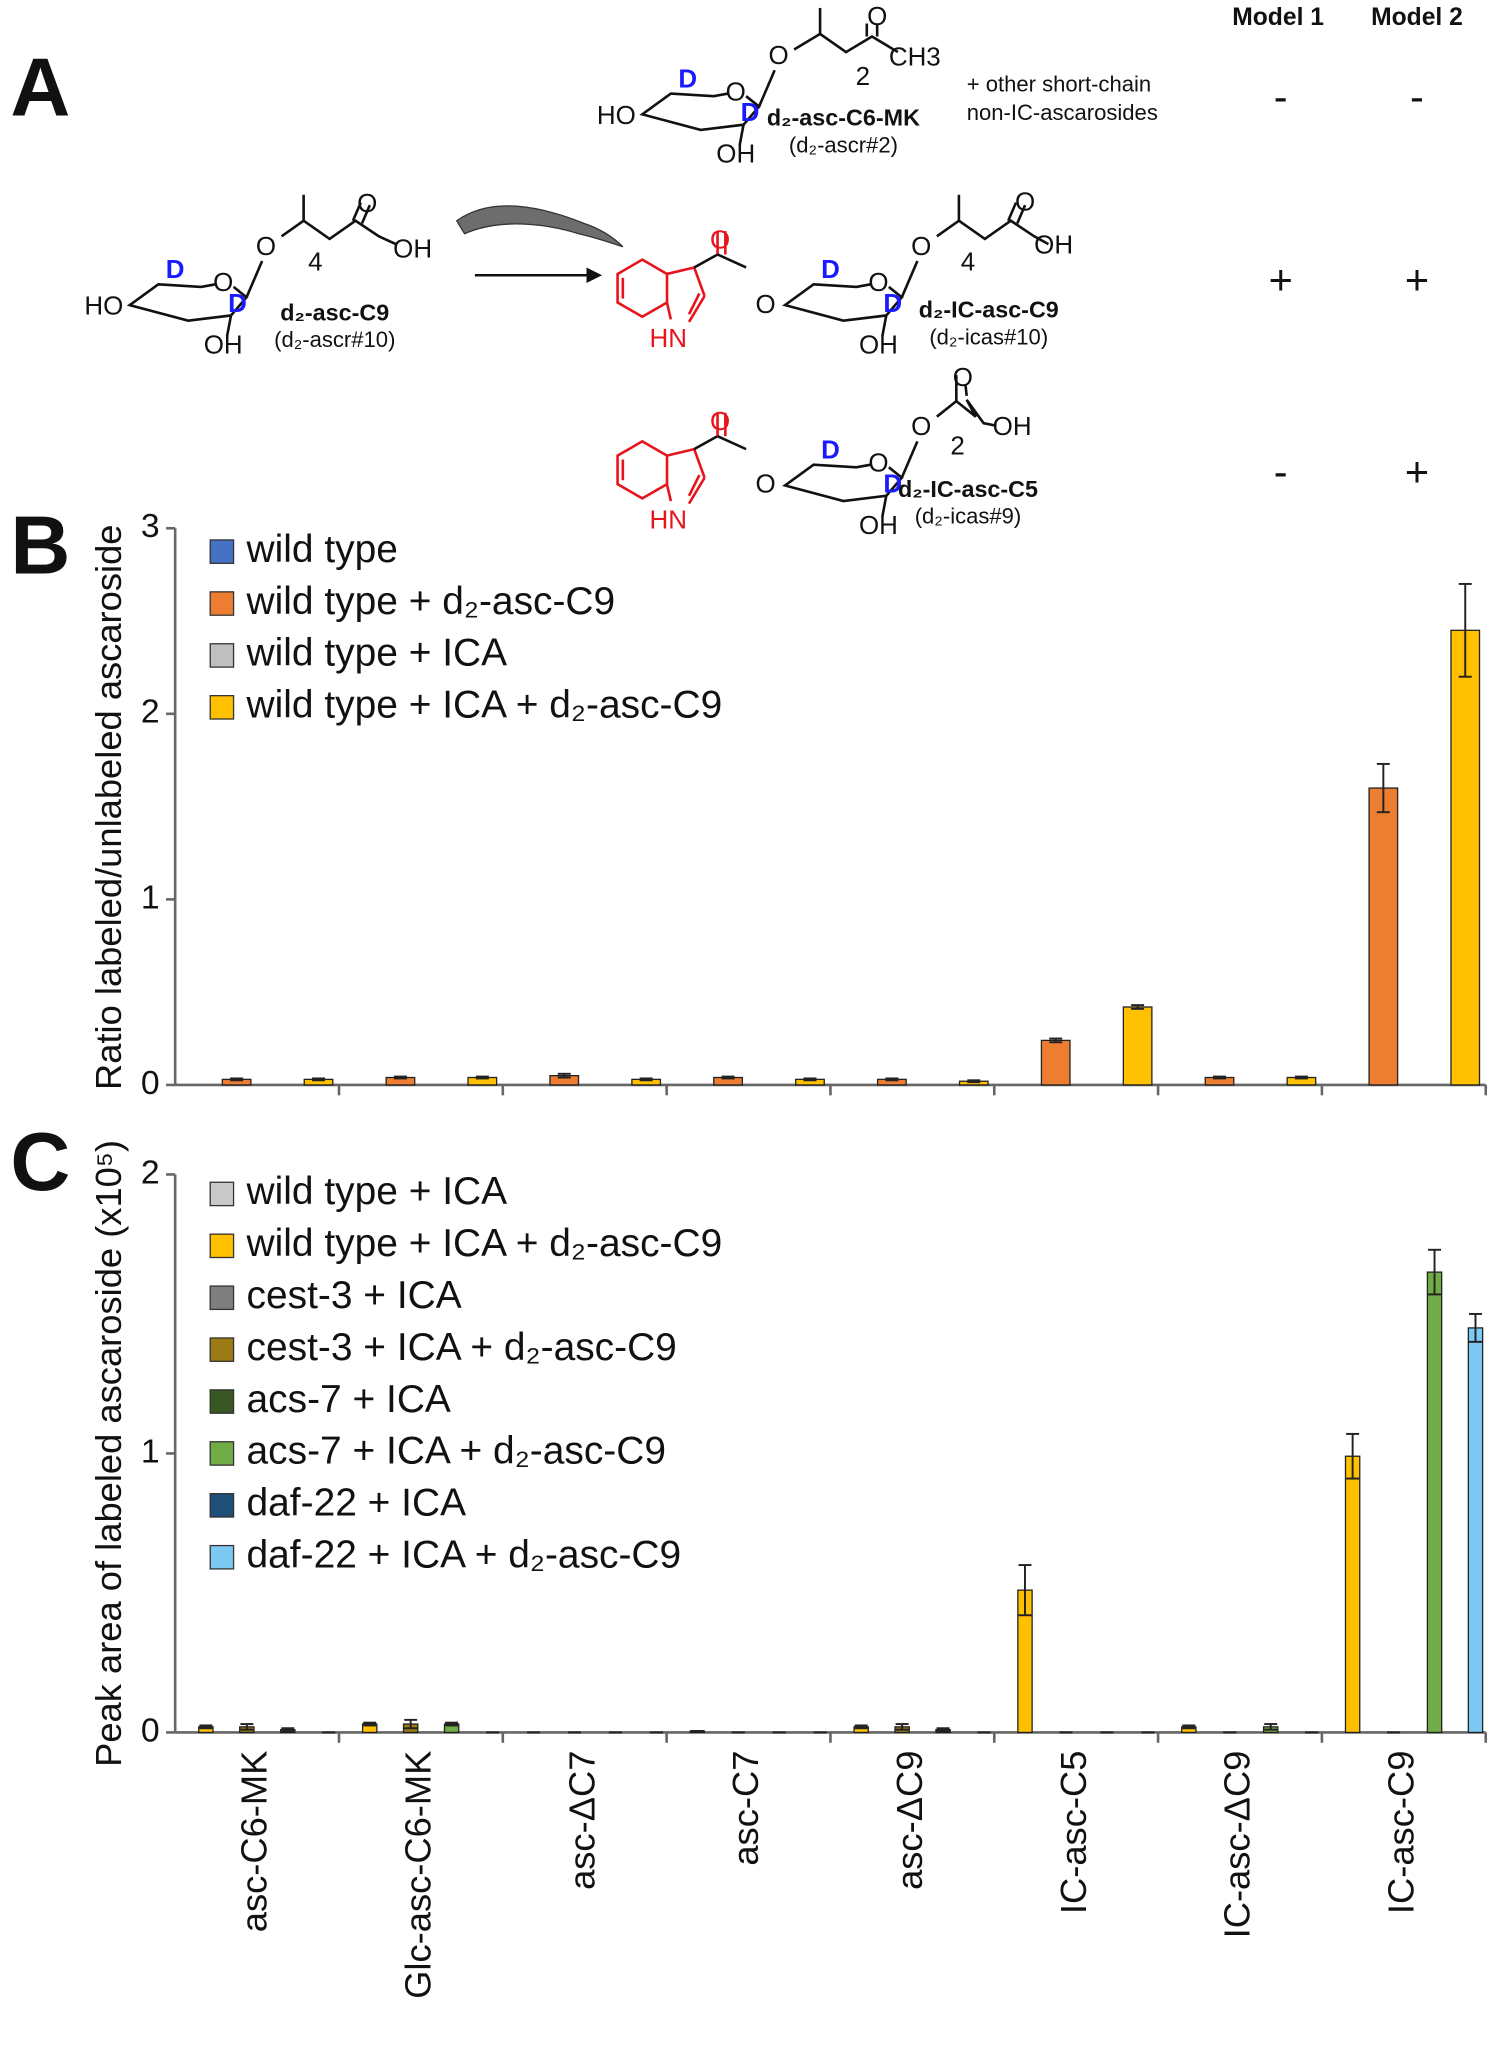 This screenshot has width=1500, height=2049. I want to click on atom-label: CH3, so click(915, 57).